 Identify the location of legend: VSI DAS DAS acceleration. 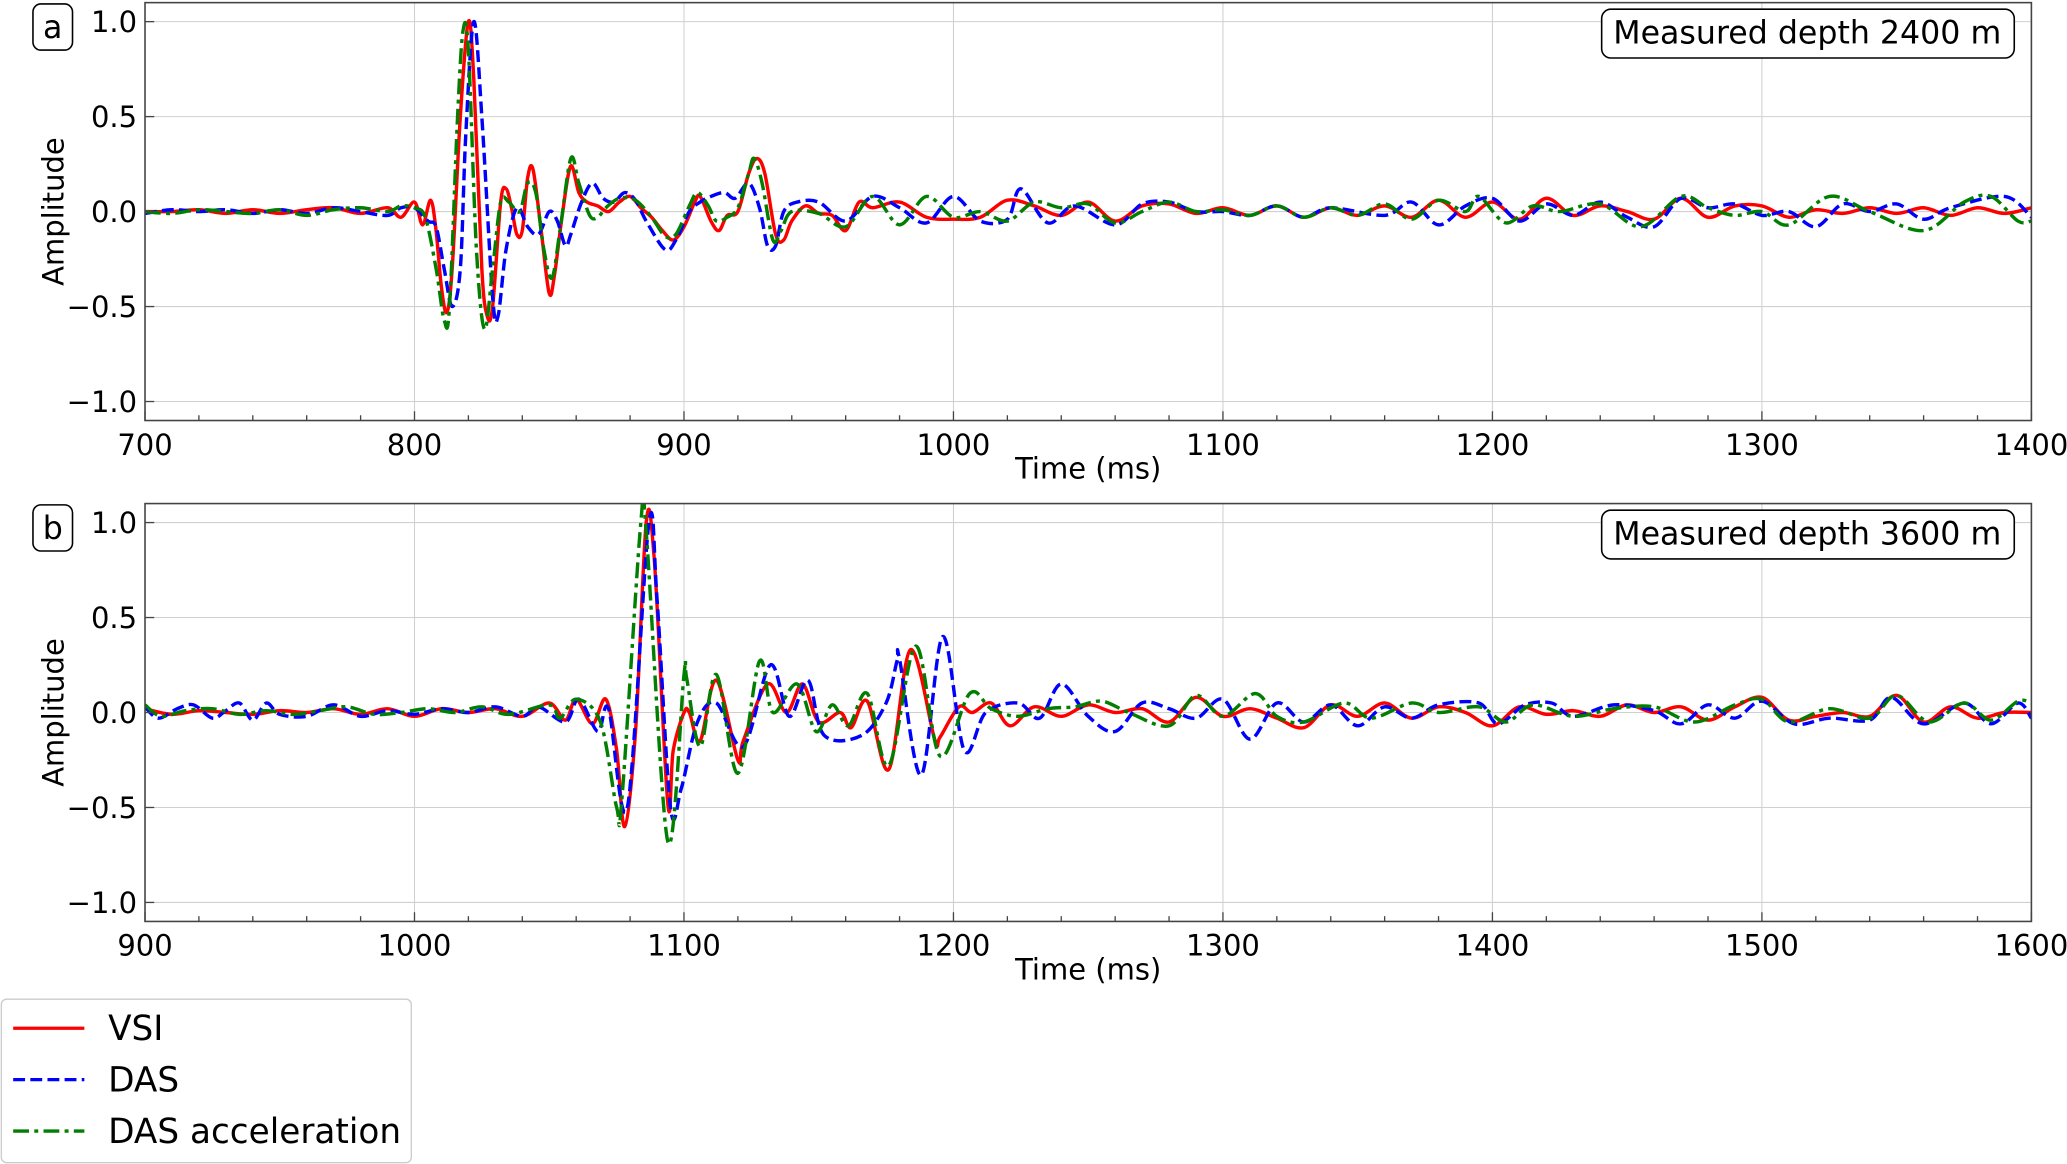
(206, 1081).